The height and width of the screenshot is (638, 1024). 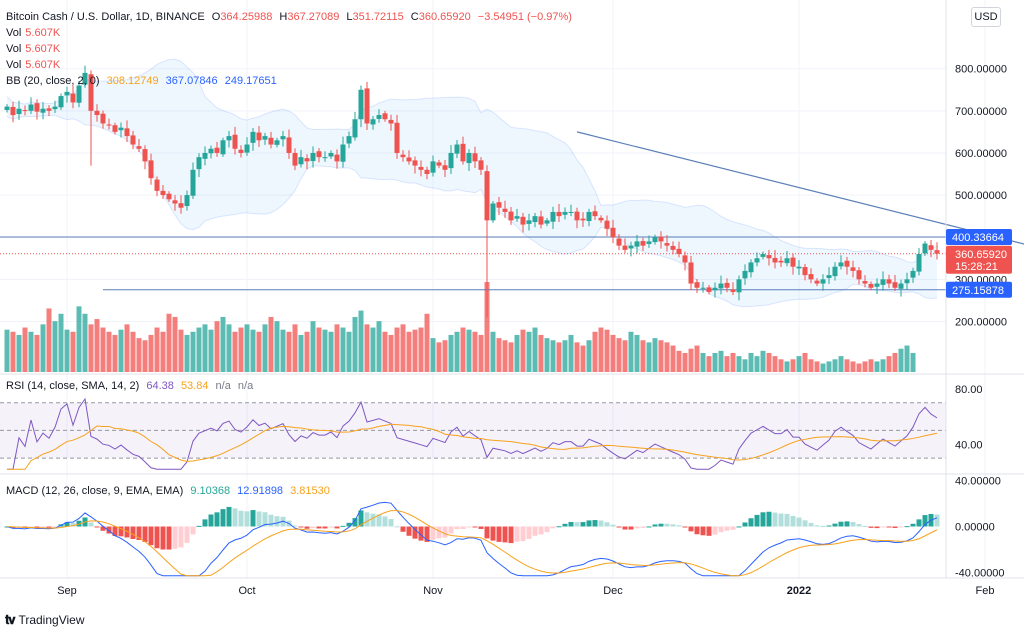 What do you see at coordinates (986, 17) in the screenshot?
I see `currency-button: USD` at bounding box center [986, 17].